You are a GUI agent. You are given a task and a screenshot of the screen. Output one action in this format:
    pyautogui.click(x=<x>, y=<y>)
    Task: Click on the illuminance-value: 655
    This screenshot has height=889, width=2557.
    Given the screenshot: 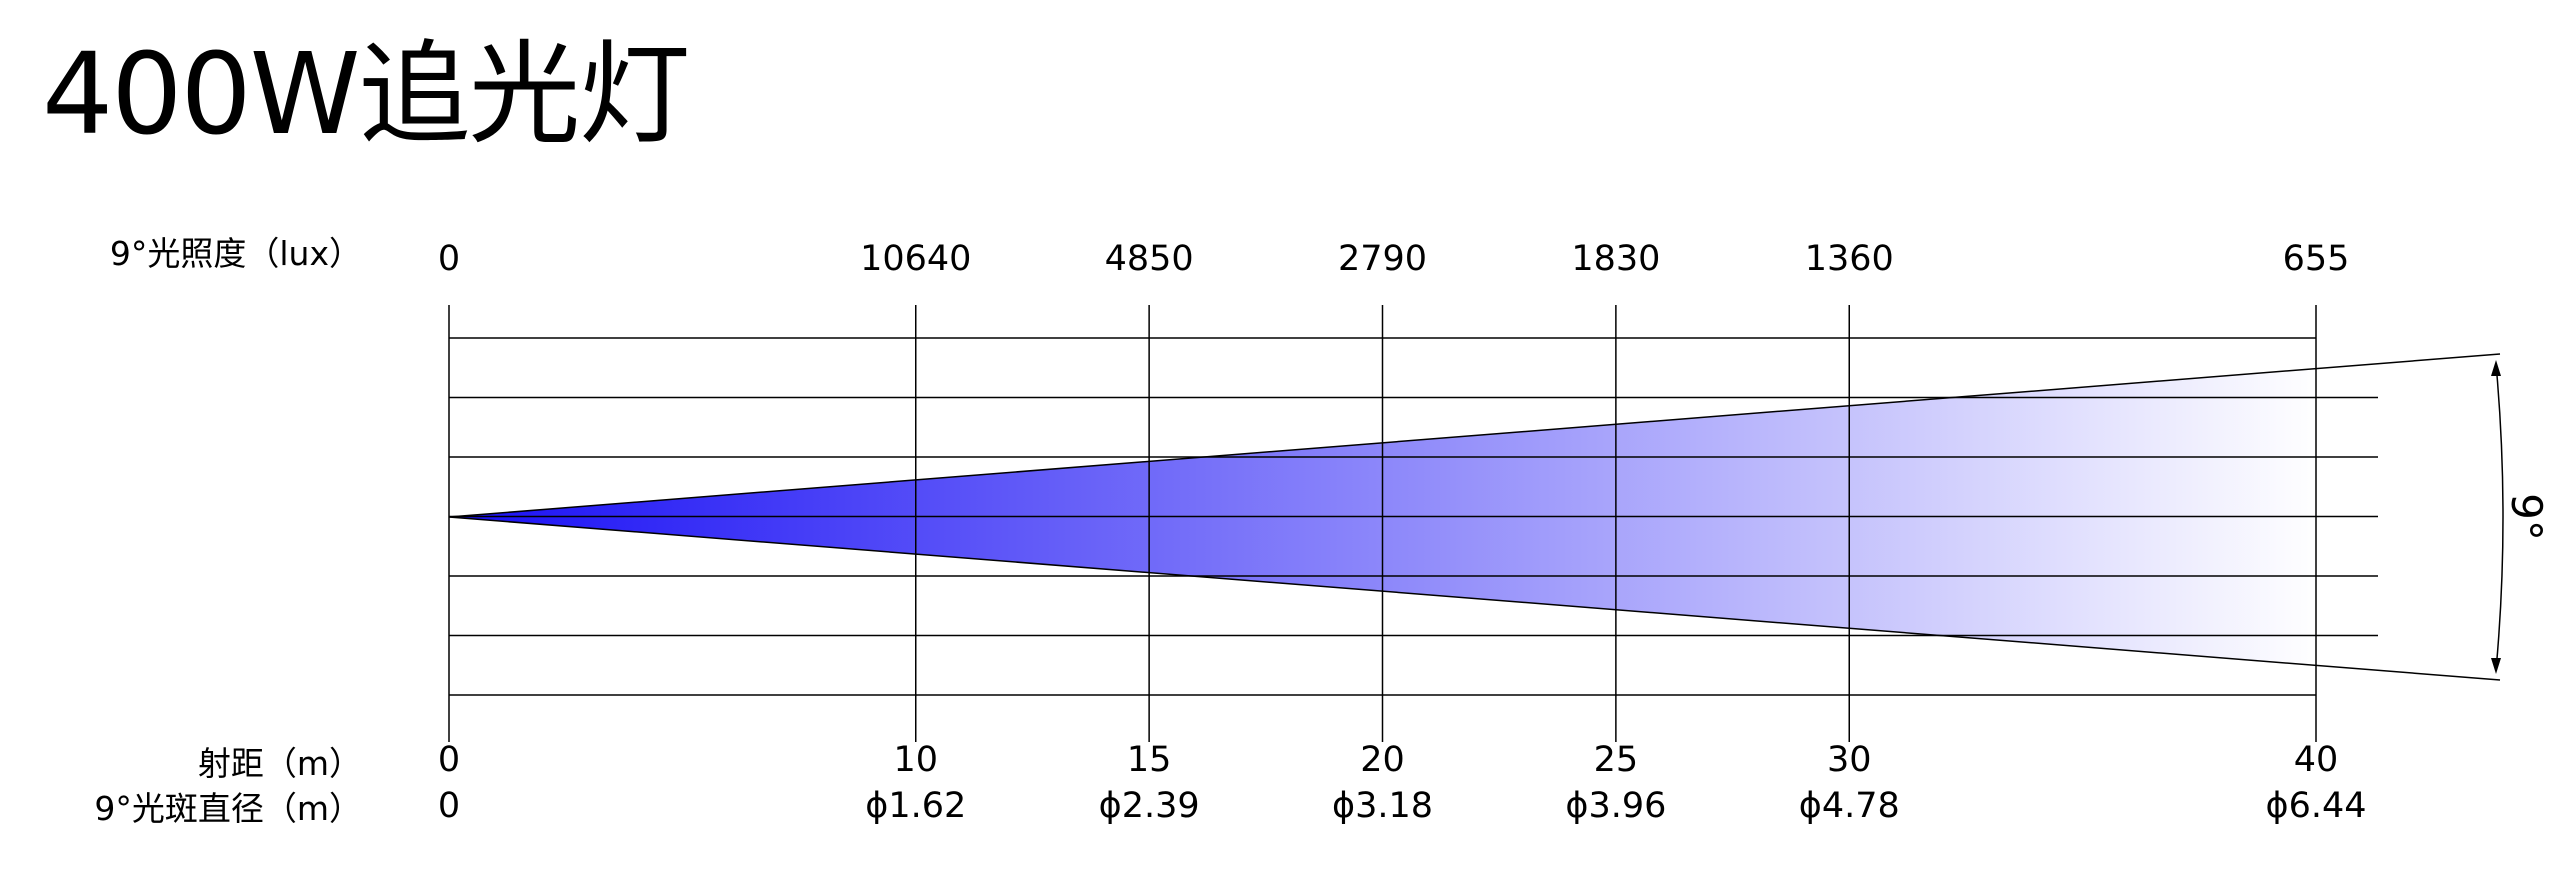 What is the action you would take?
    pyautogui.click(x=2316, y=259)
    